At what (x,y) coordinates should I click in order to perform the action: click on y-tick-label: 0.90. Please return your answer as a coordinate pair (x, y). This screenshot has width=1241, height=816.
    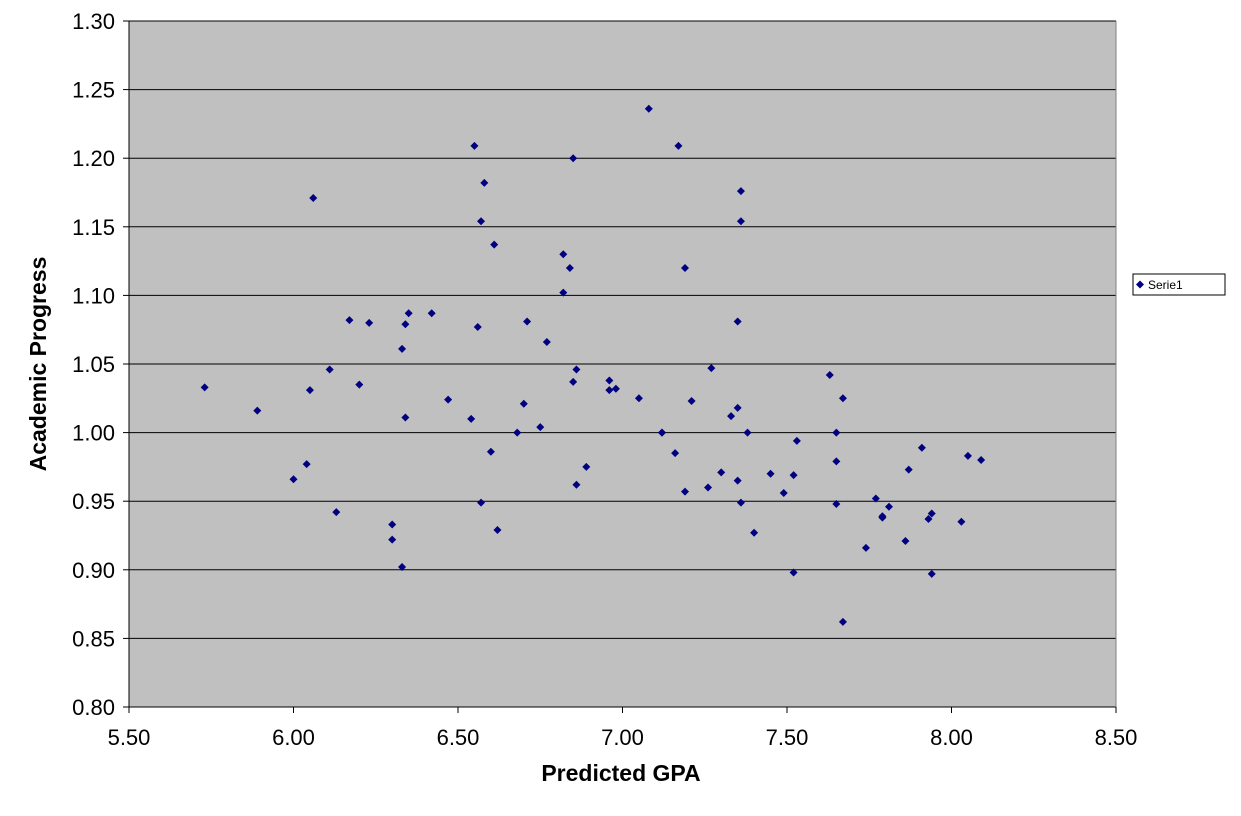
    Looking at the image, I should click on (93, 570).